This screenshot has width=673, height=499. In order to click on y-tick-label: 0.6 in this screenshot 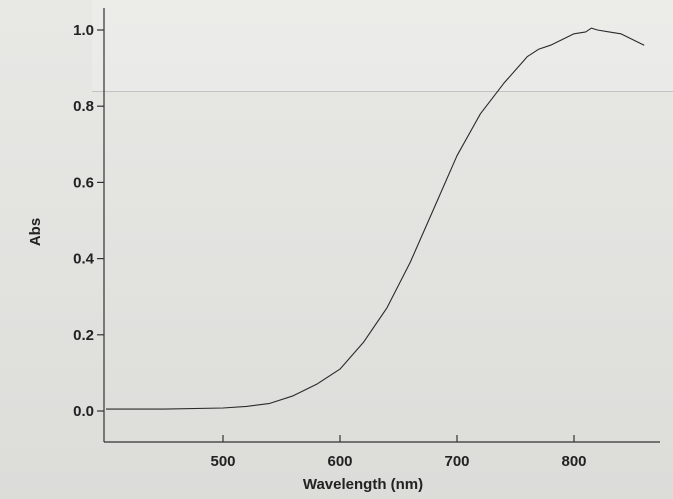, I will do `click(83, 182)`.